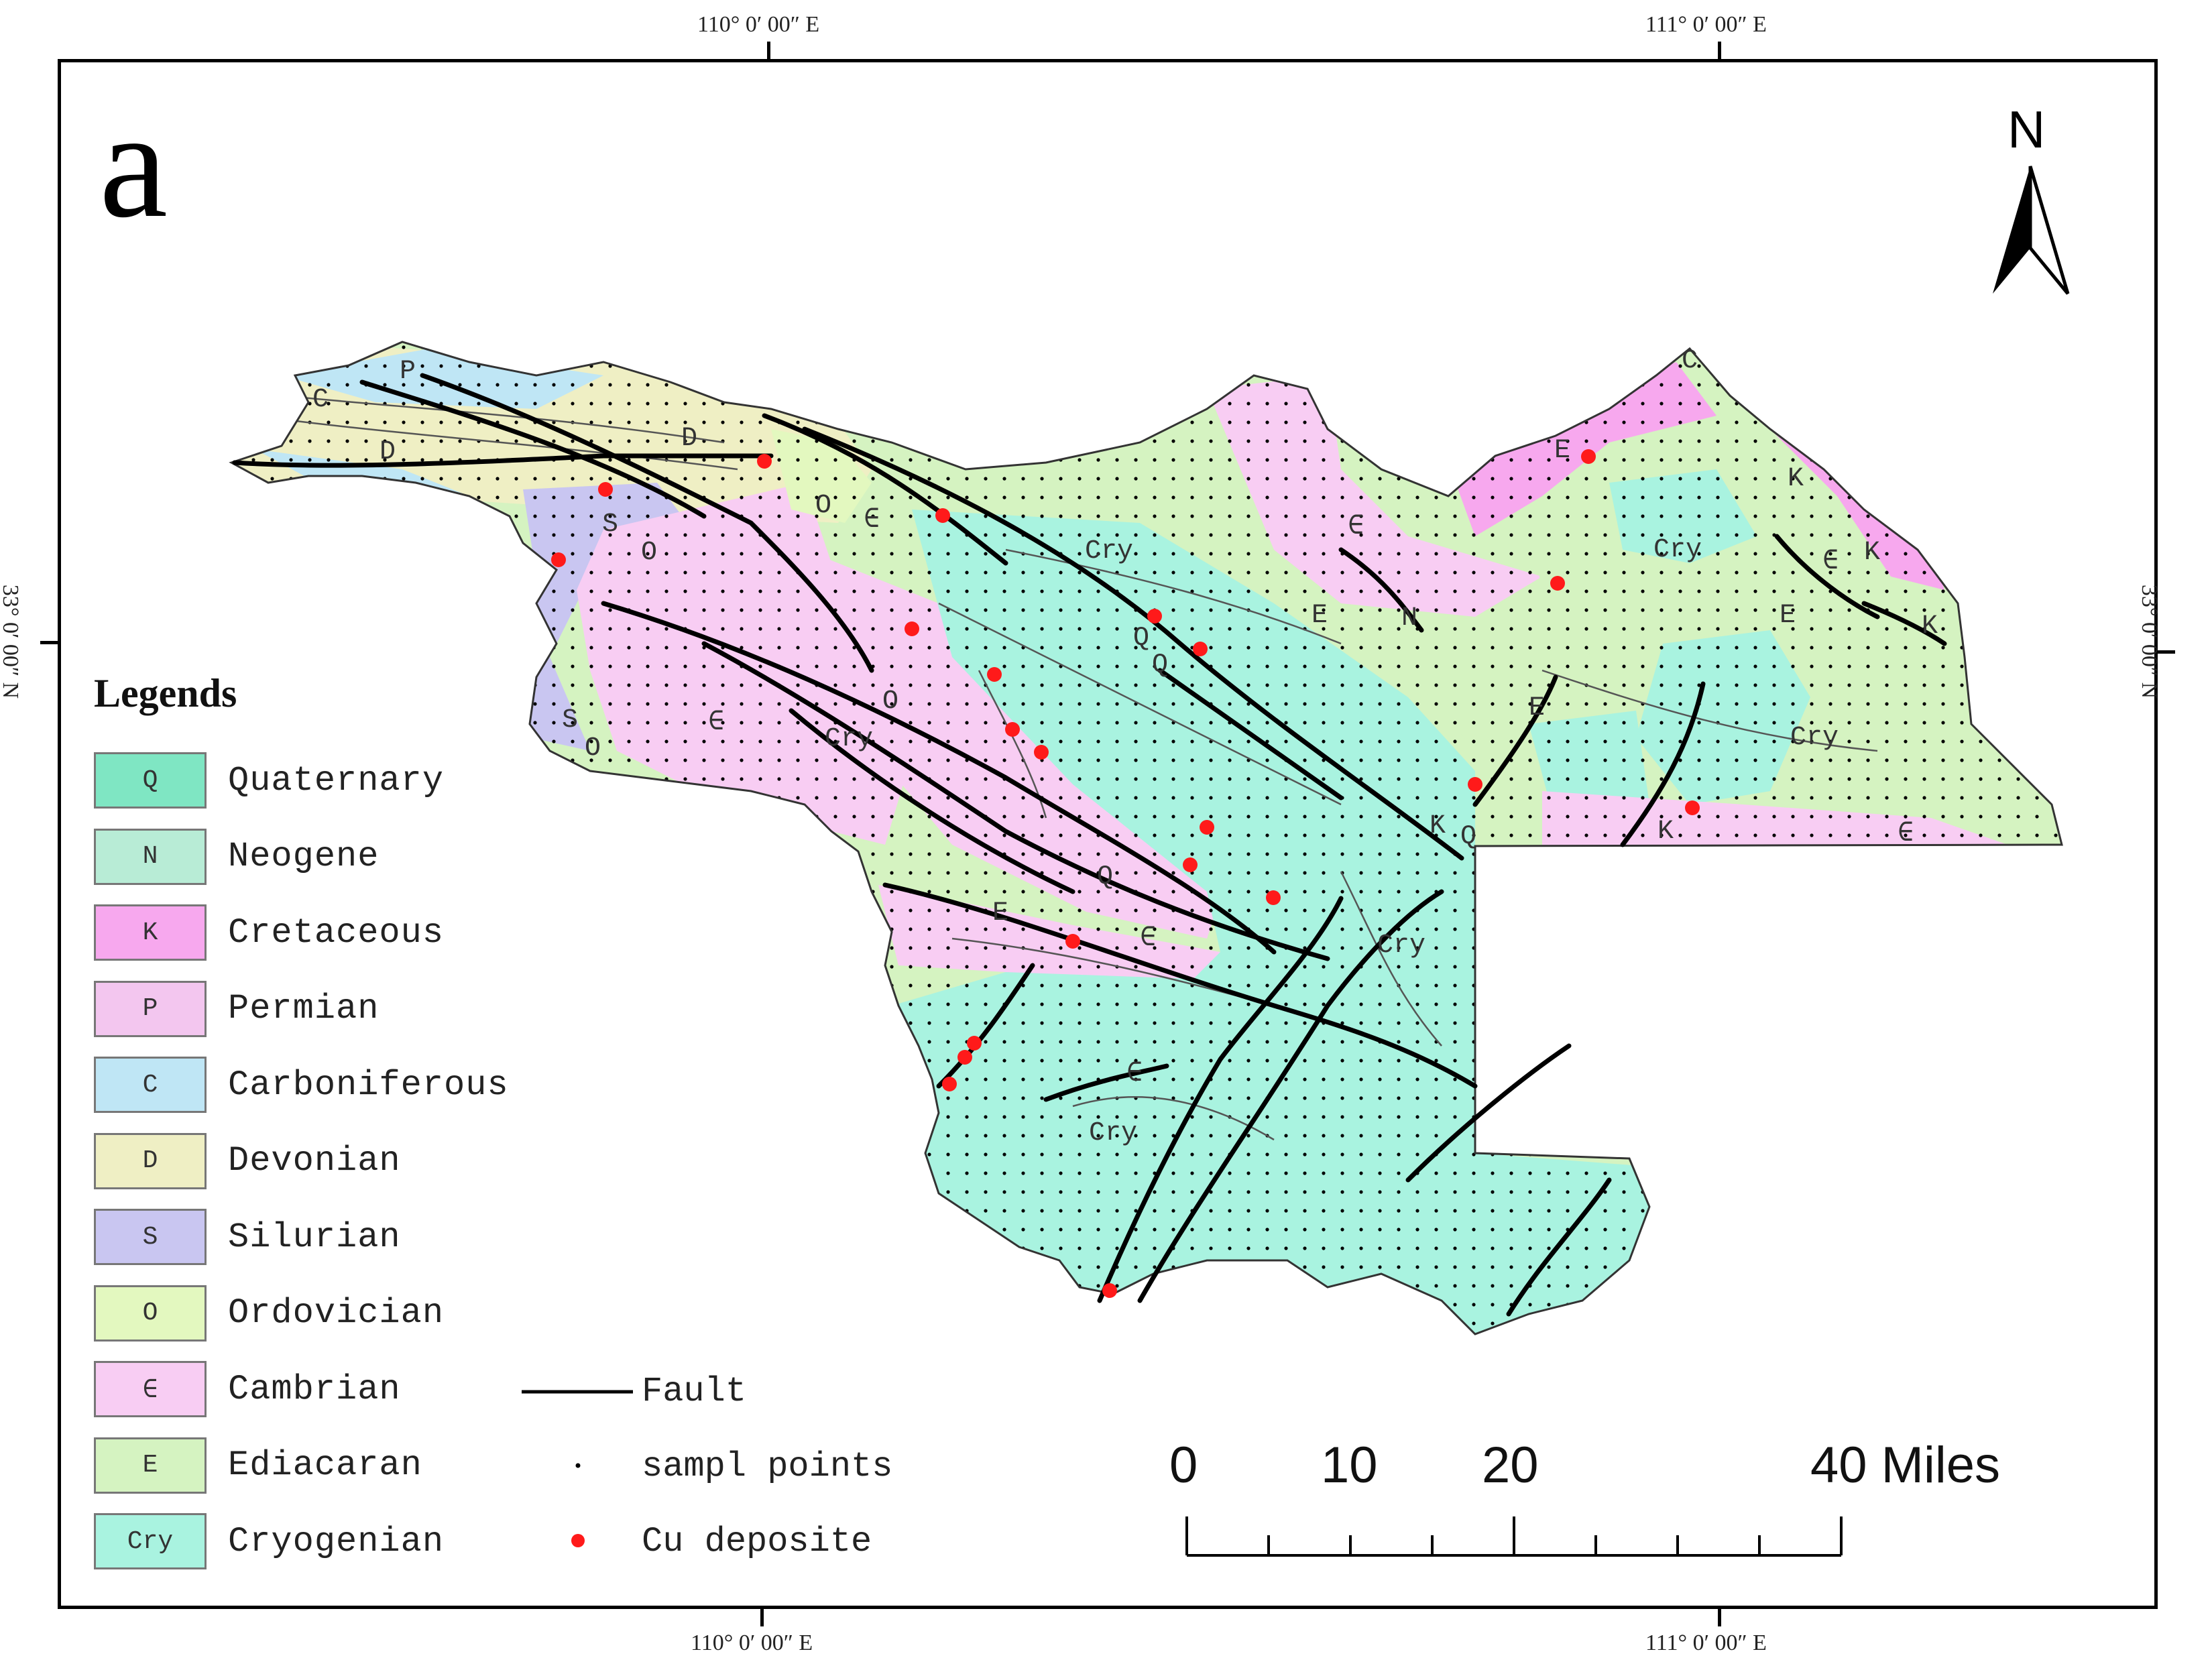  I want to click on legend-swatch: C, so click(150, 1085).